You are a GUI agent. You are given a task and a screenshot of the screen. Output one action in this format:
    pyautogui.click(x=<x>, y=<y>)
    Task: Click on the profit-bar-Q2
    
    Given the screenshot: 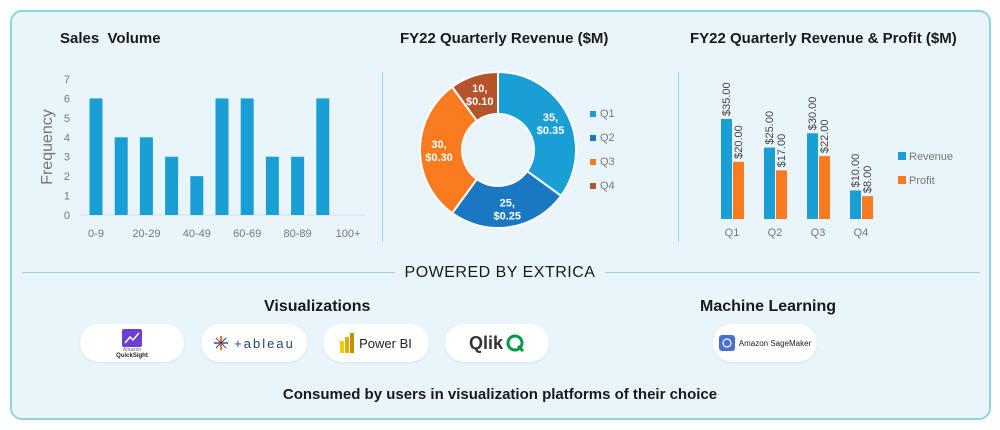 What is the action you would take?
    pyautogui.click(x=781, y=194)
    